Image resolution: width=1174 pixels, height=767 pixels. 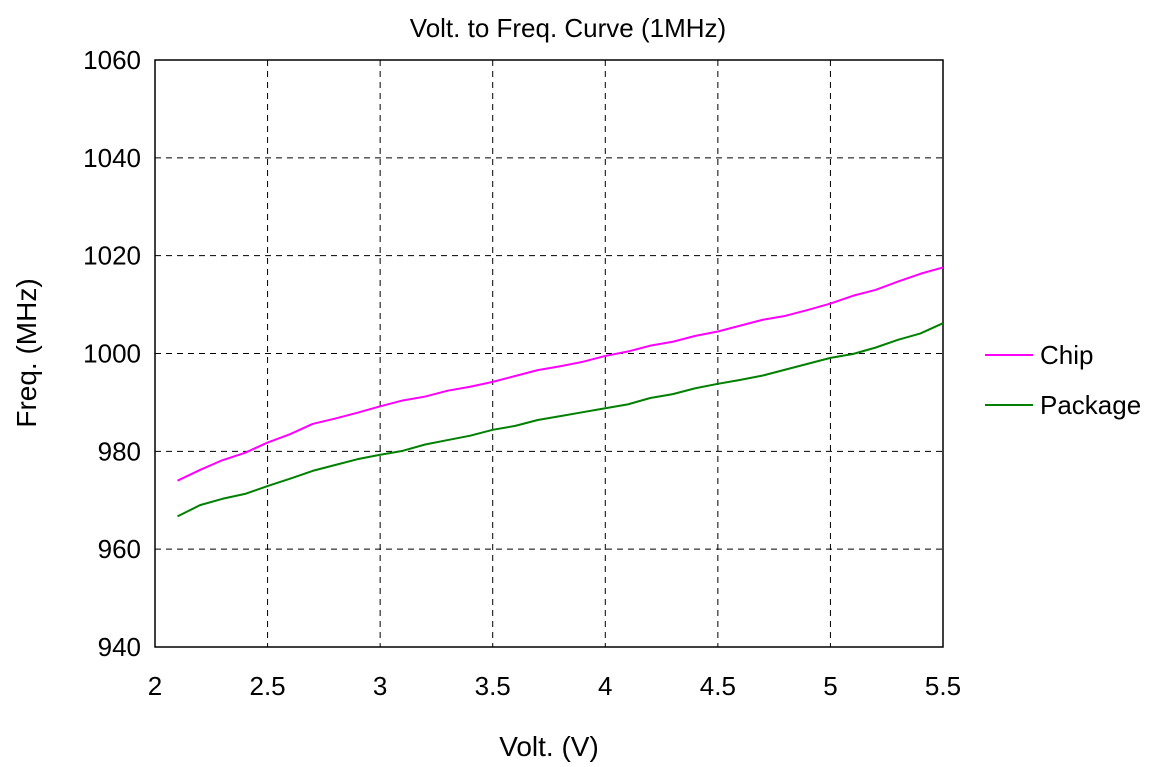 I want to click on y-axis-label: Freq. (MHz), so click(x=26, y=352).